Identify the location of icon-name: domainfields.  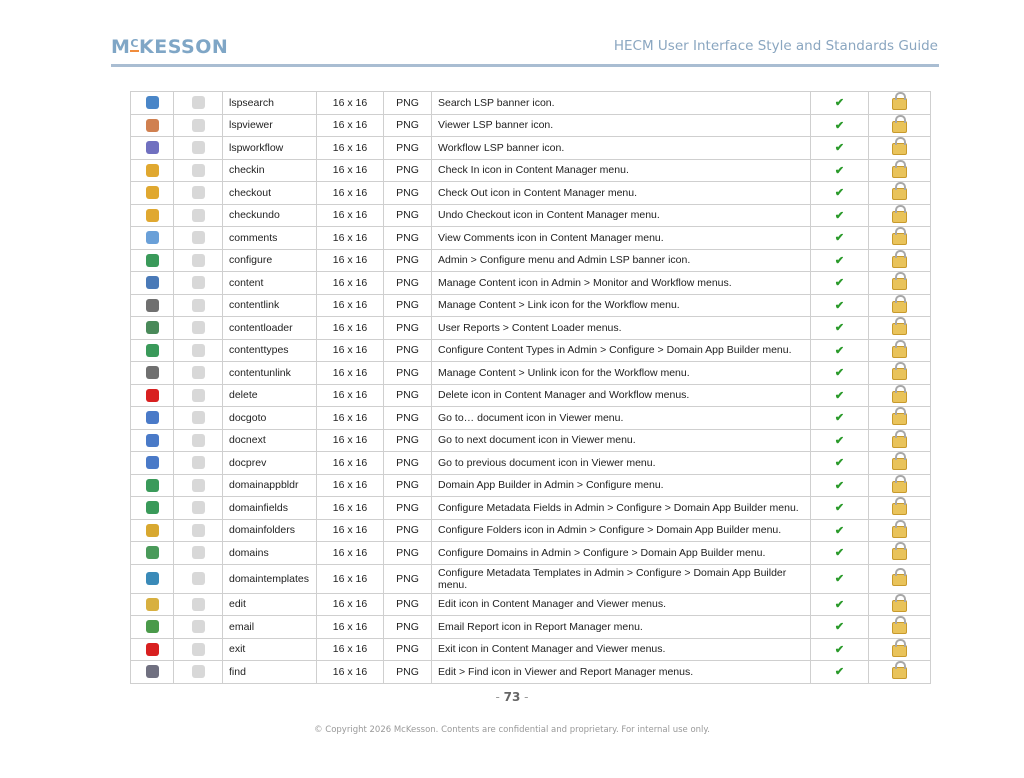
(269, 508).